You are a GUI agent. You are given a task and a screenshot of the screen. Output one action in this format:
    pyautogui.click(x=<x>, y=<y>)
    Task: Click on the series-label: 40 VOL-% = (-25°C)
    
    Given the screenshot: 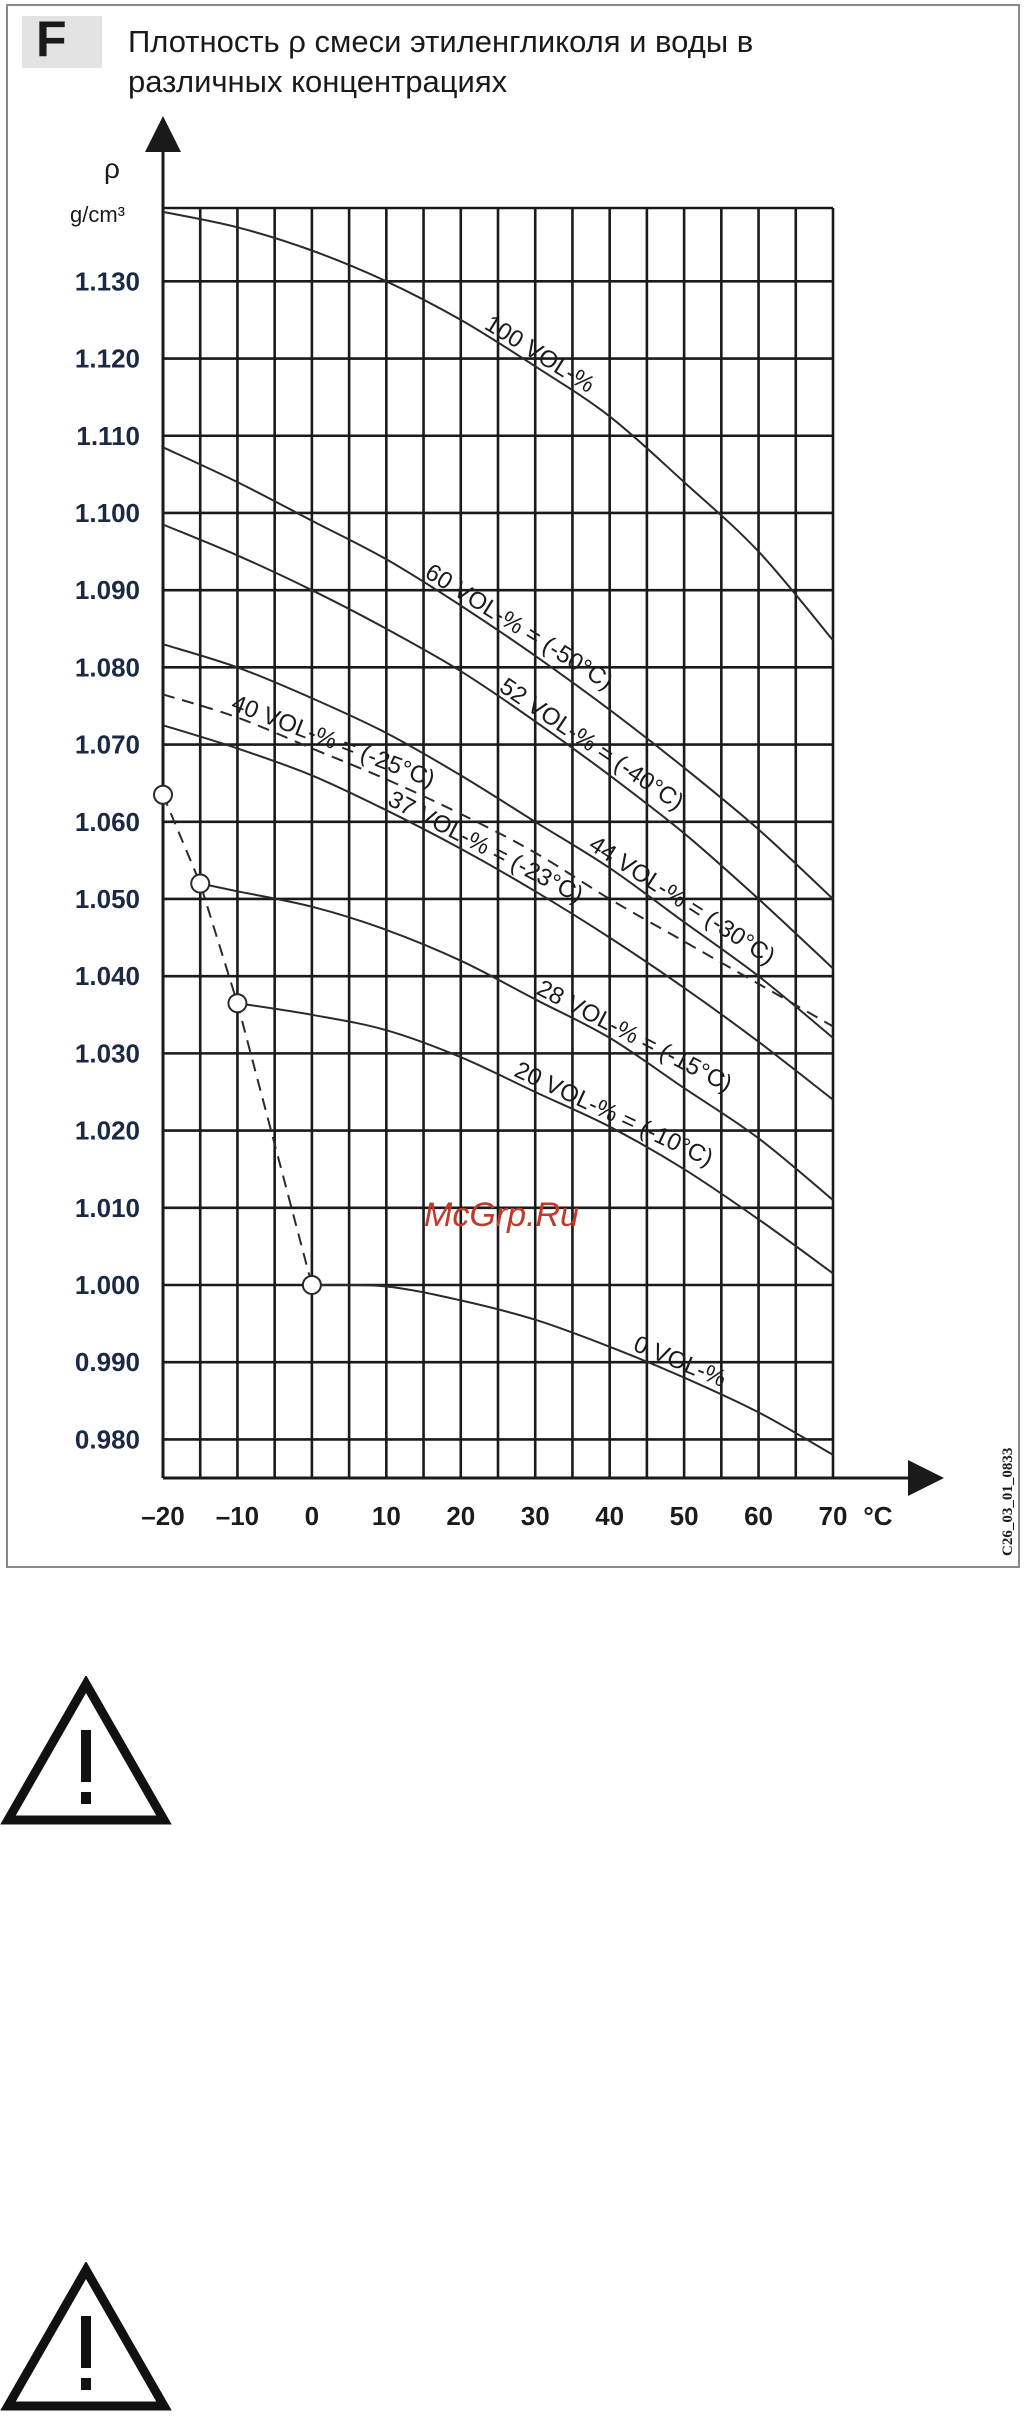 What is the action you would take?
    pyautogui.click(x=333, y=741)
    